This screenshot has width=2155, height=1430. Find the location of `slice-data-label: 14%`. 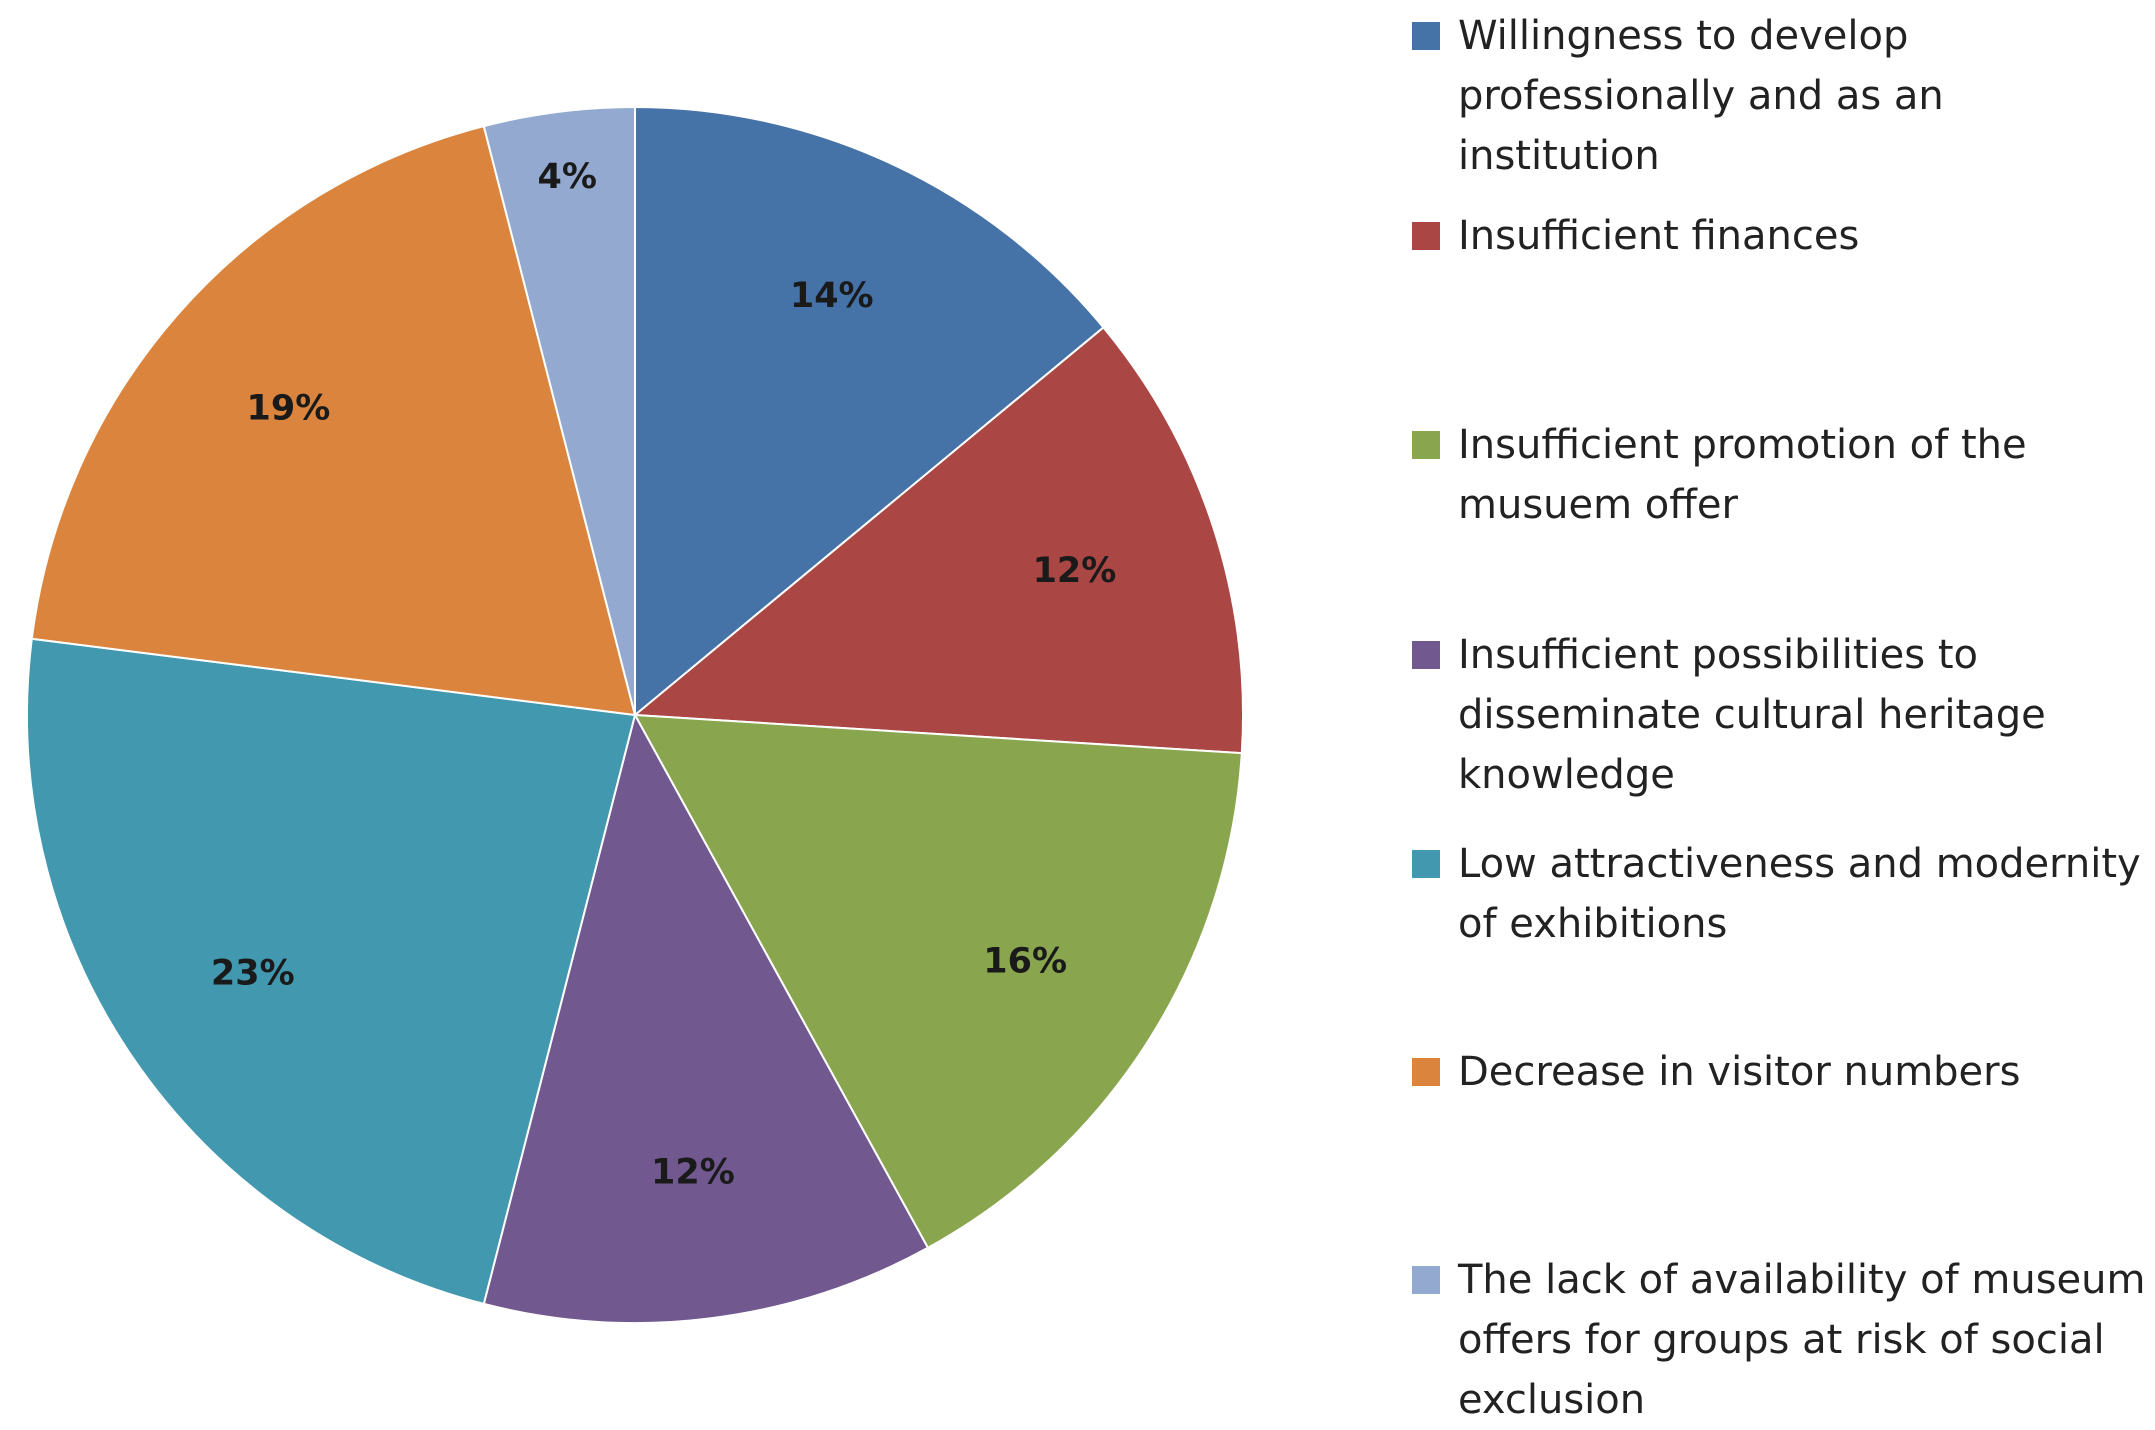

slice-data-label: 14% is located at coordinates (832, 296).